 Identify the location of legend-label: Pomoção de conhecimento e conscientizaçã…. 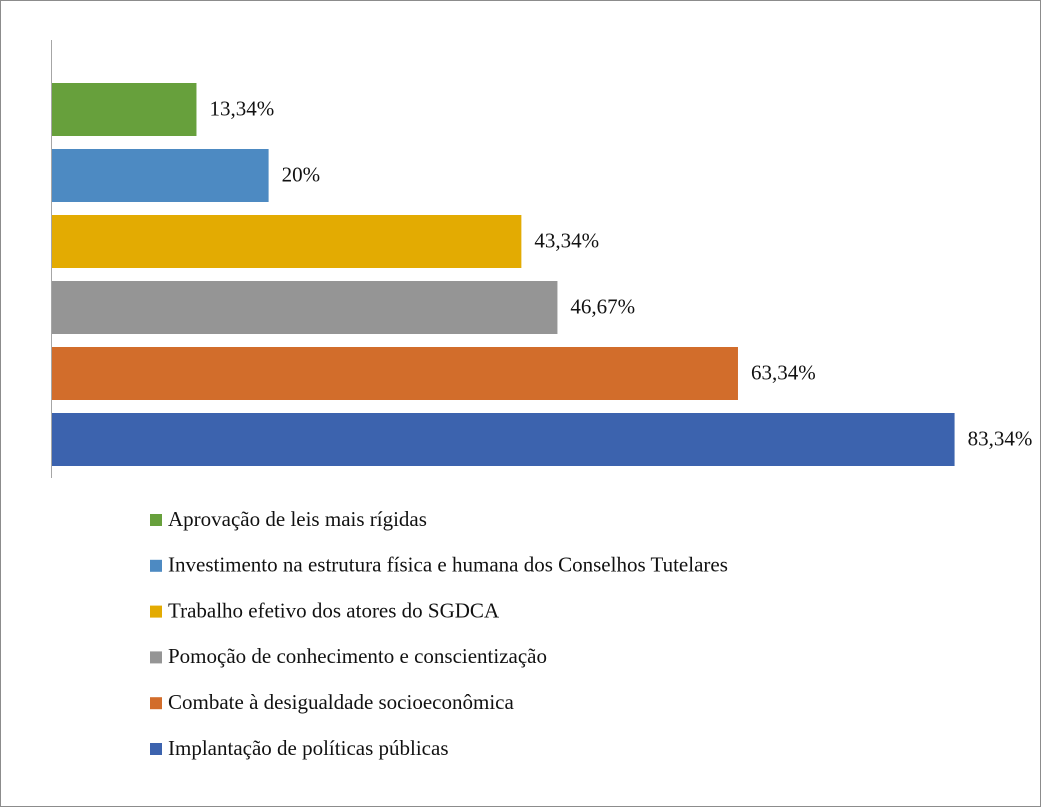
(357, 656).